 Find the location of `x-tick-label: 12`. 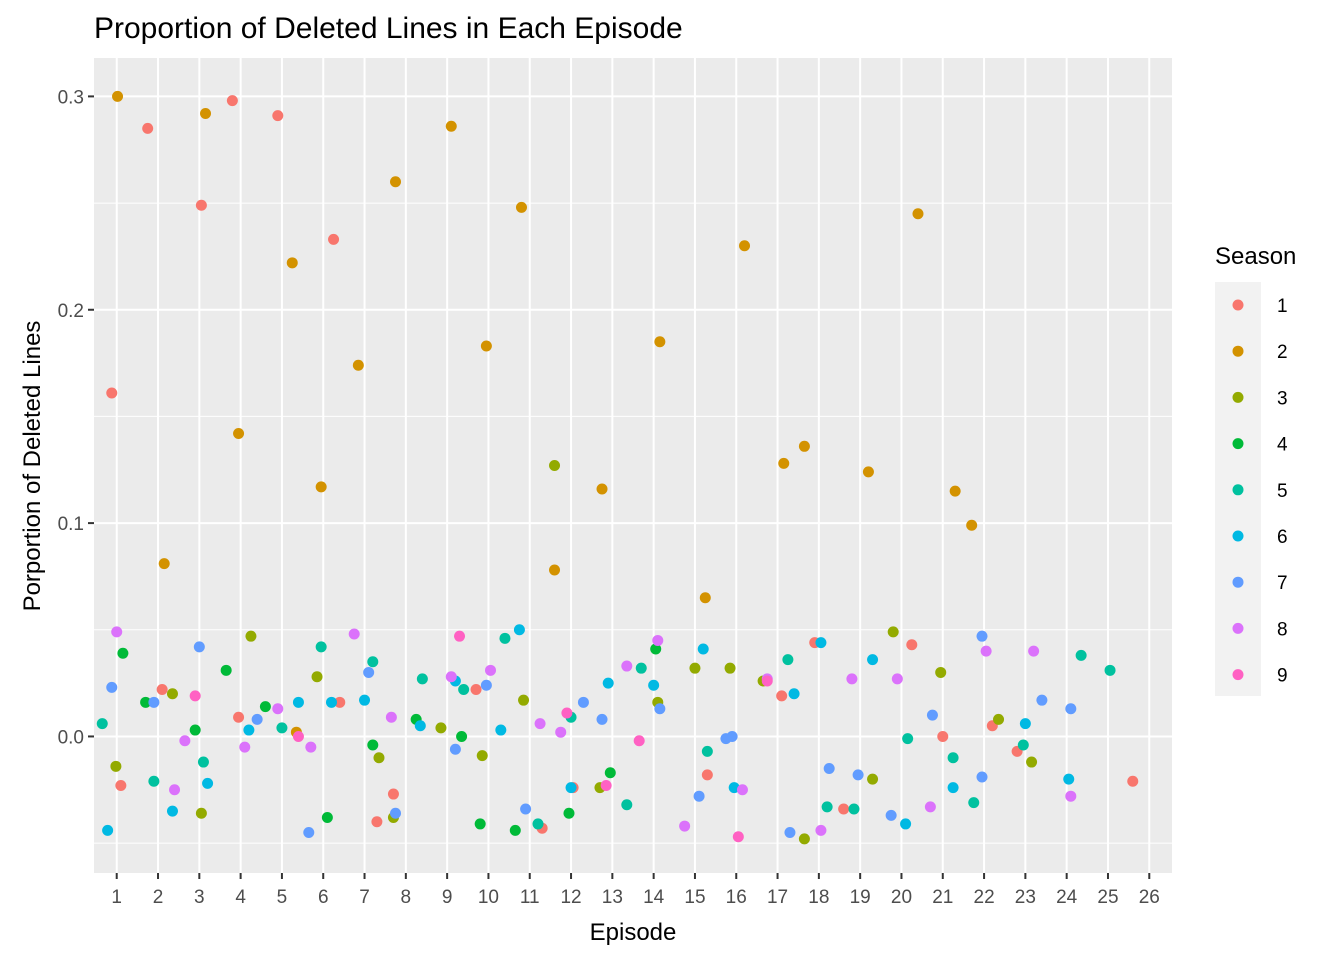

x-tick-label: 12 is located at coordinates (570, 897).